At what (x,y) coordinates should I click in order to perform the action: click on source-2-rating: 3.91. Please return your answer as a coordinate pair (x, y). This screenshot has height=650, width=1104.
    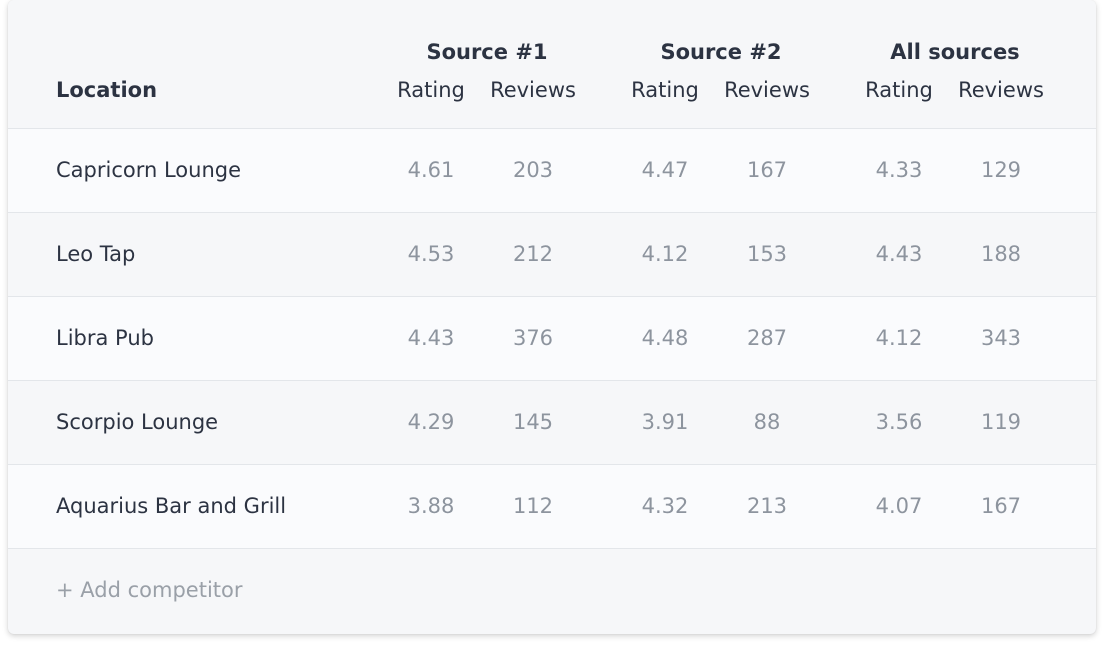
    Looking at the image, I should click on (665, 422).